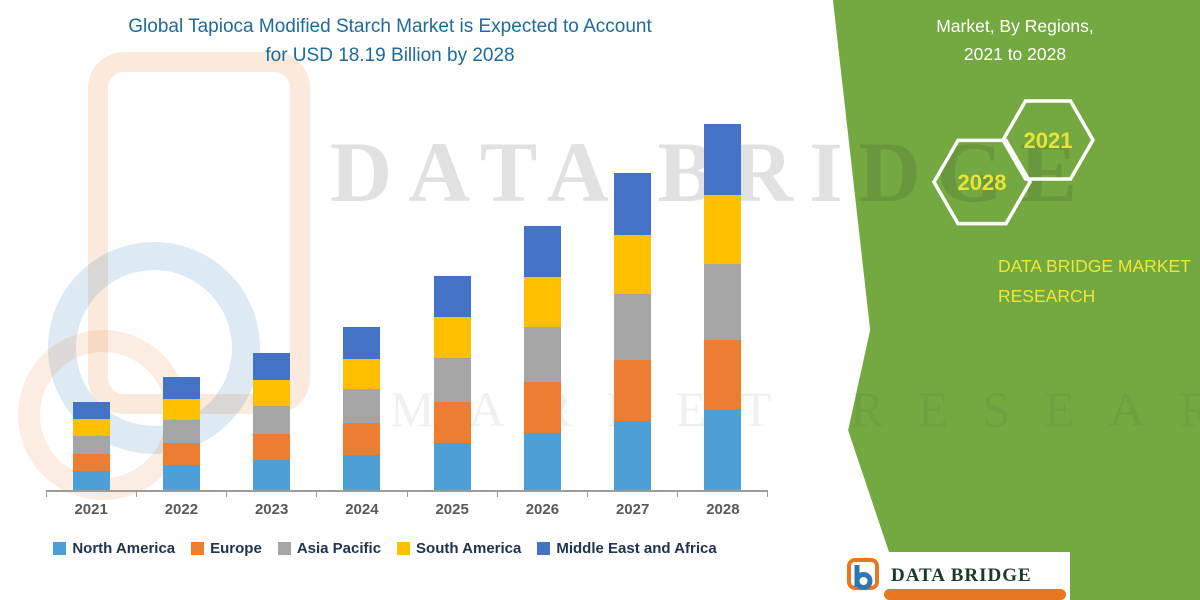  Describe the element at coordinates (723, 509) in the screenshot. I see `x-axis-label-2028: 2028` at that location.